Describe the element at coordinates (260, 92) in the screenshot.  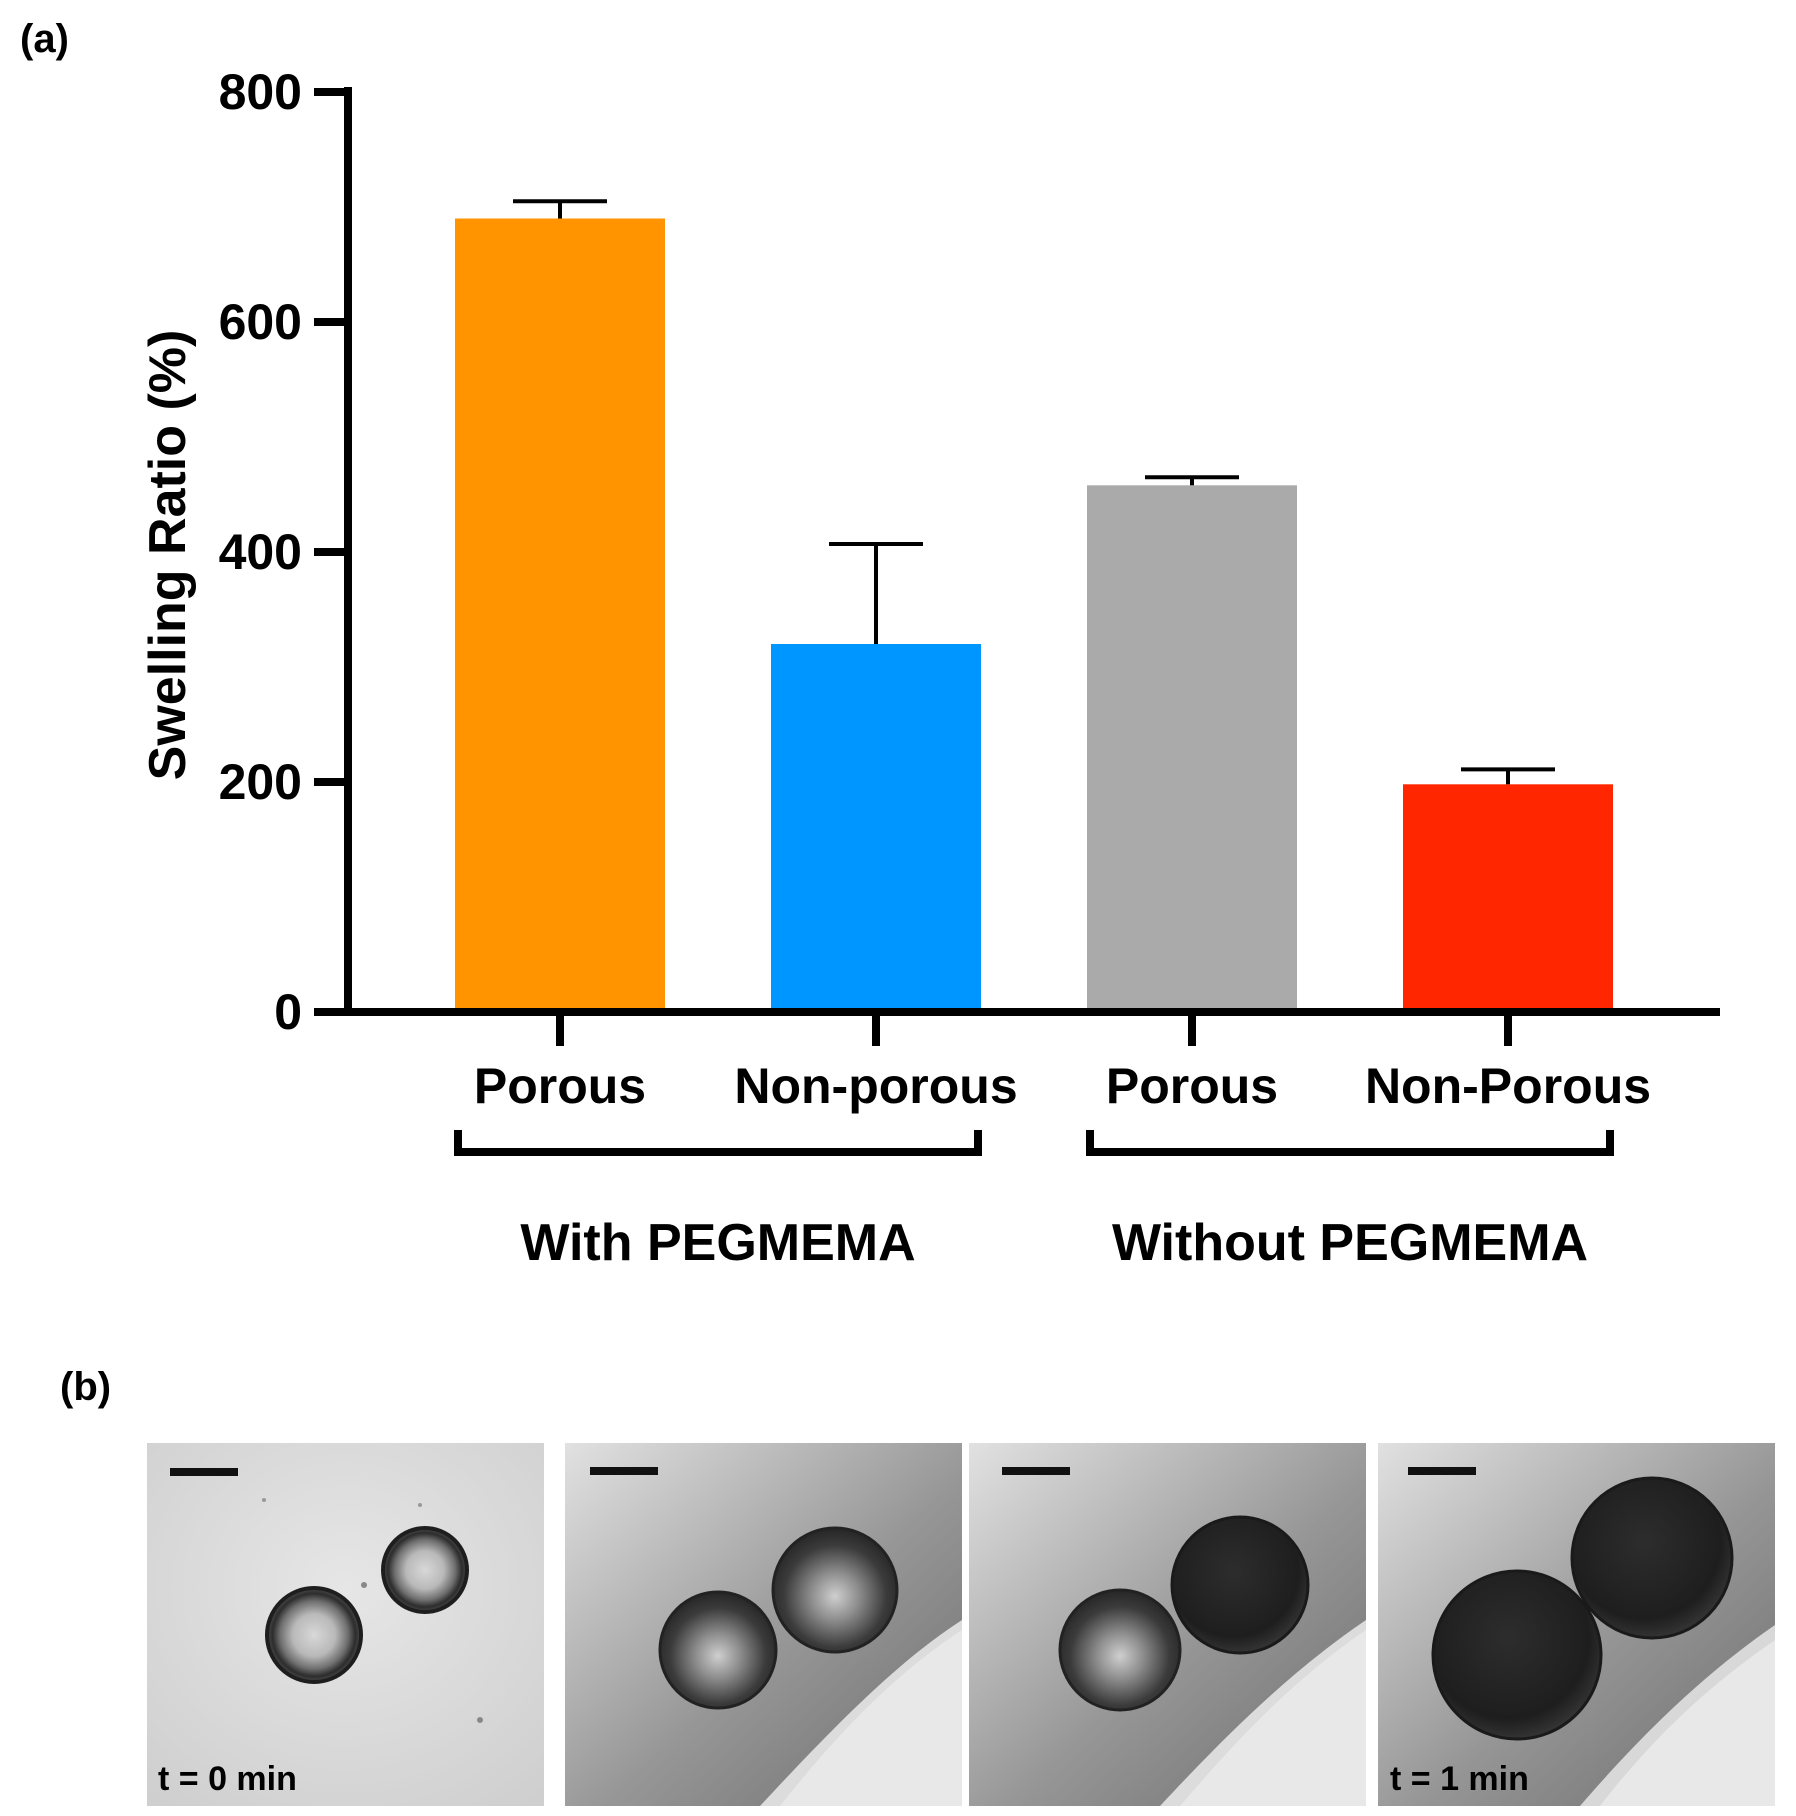
I see `y-tick-label-800: 800` at that location.